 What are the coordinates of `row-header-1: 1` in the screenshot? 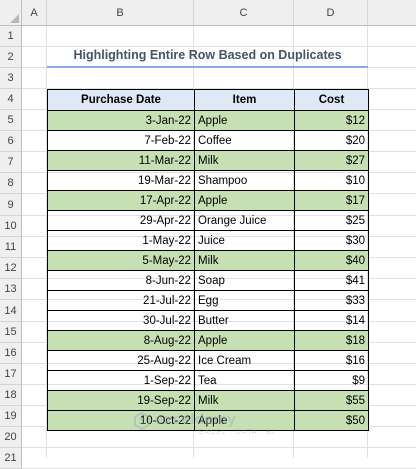 It's located at (11, 36).